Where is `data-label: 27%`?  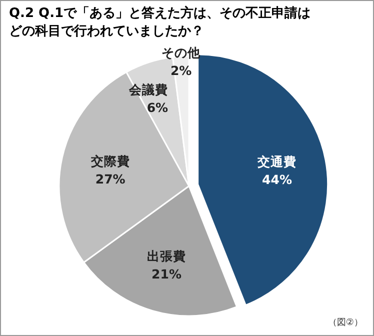
data-label: 27% is located at coordinates (110, 178).